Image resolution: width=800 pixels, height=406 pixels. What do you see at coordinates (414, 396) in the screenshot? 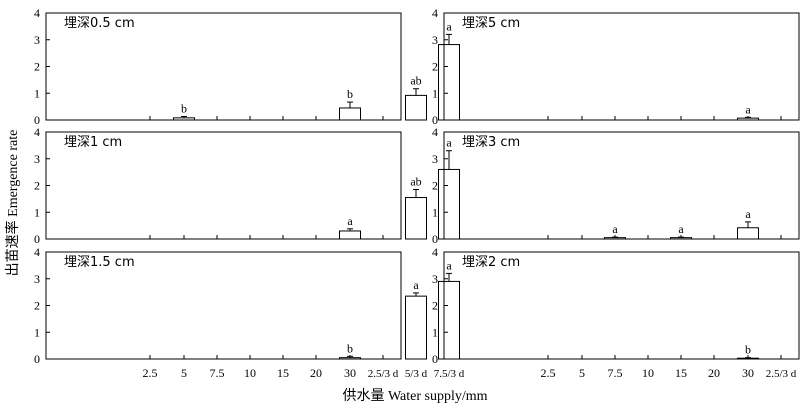
I see `x-axis-label: 供水量 Water supply/mm` at bounding box center [414, 396].